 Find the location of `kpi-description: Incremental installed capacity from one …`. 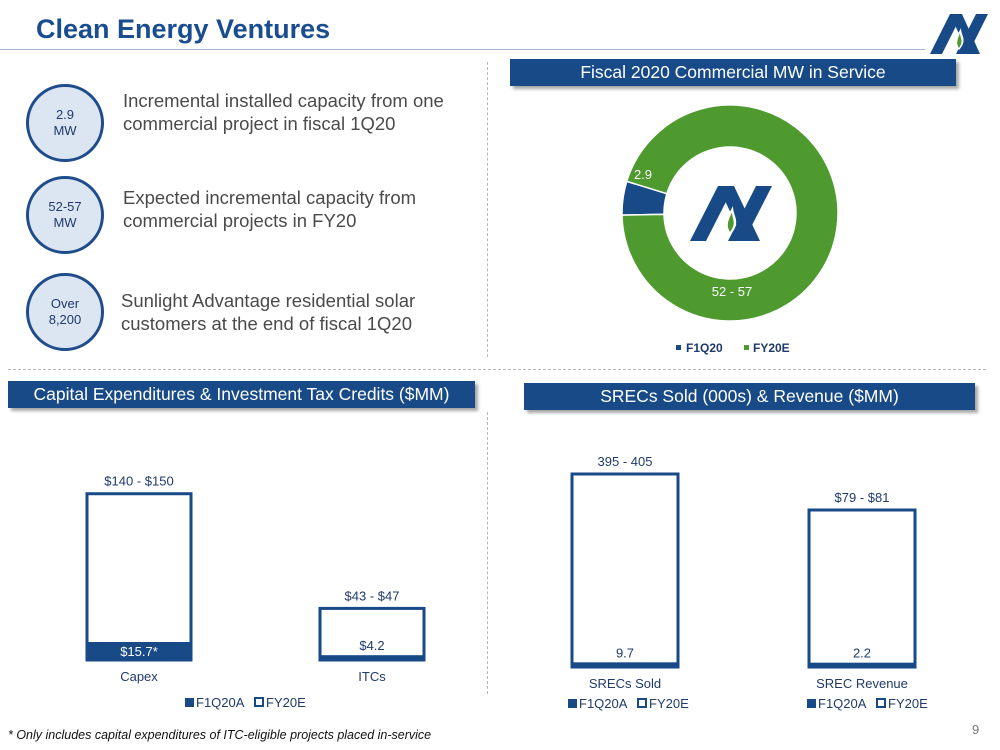

kpi-description: Incremental installed capacity from one … is located at coordinates (283, 112).